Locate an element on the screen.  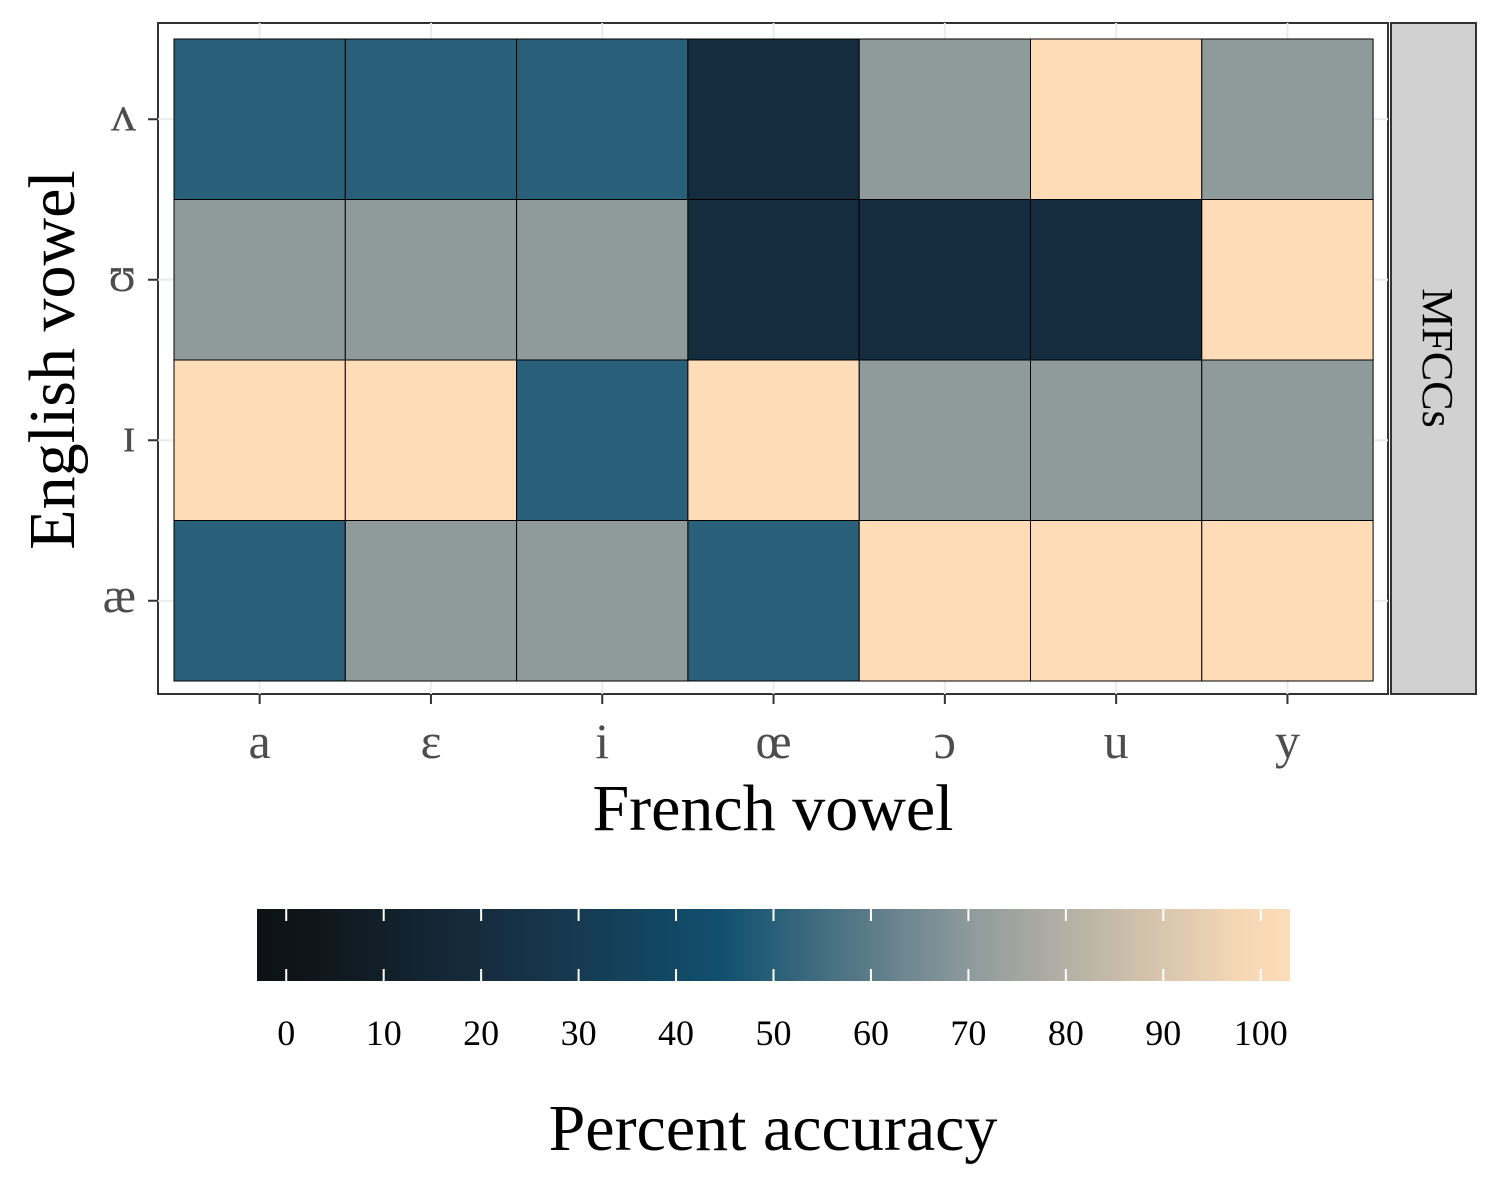
legend-tick-label: 0 is located at coordinates (286, 1033).